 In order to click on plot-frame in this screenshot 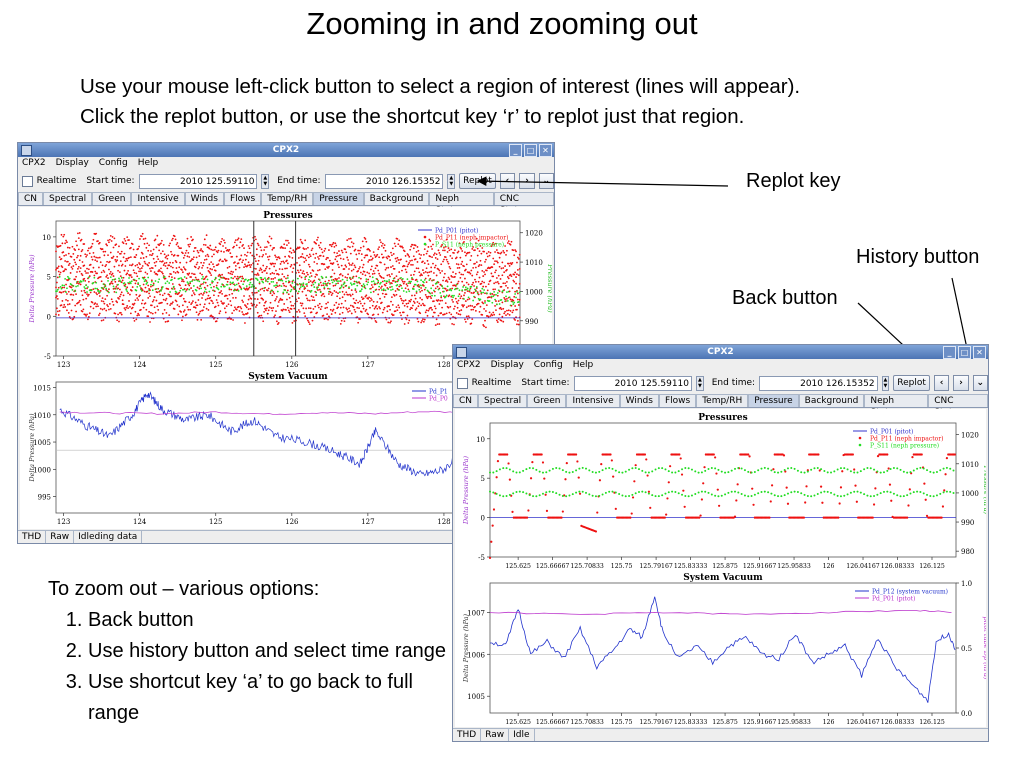, I will do `click(723, 648)`.